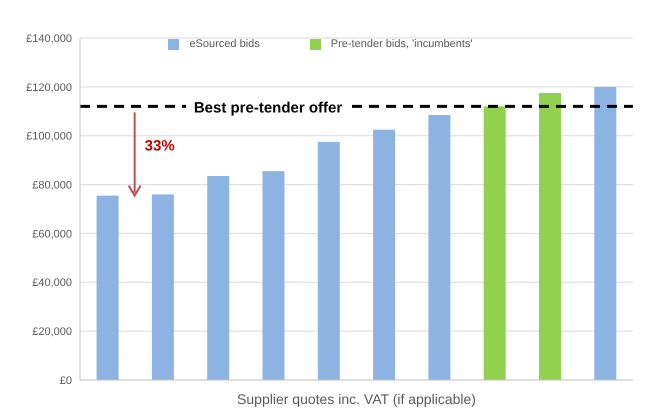 The width and height of the screenshot is (647, 414). I want to click on legend-label: Pre-tender bids, 'incumbents', so click(401, 44).